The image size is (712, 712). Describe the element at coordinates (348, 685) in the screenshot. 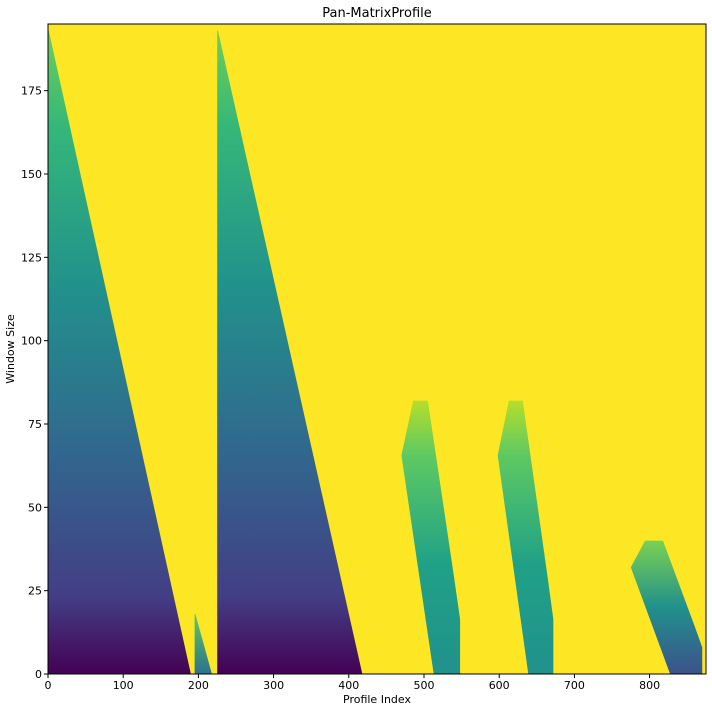

I see `x-tick-label: 400` at that location.